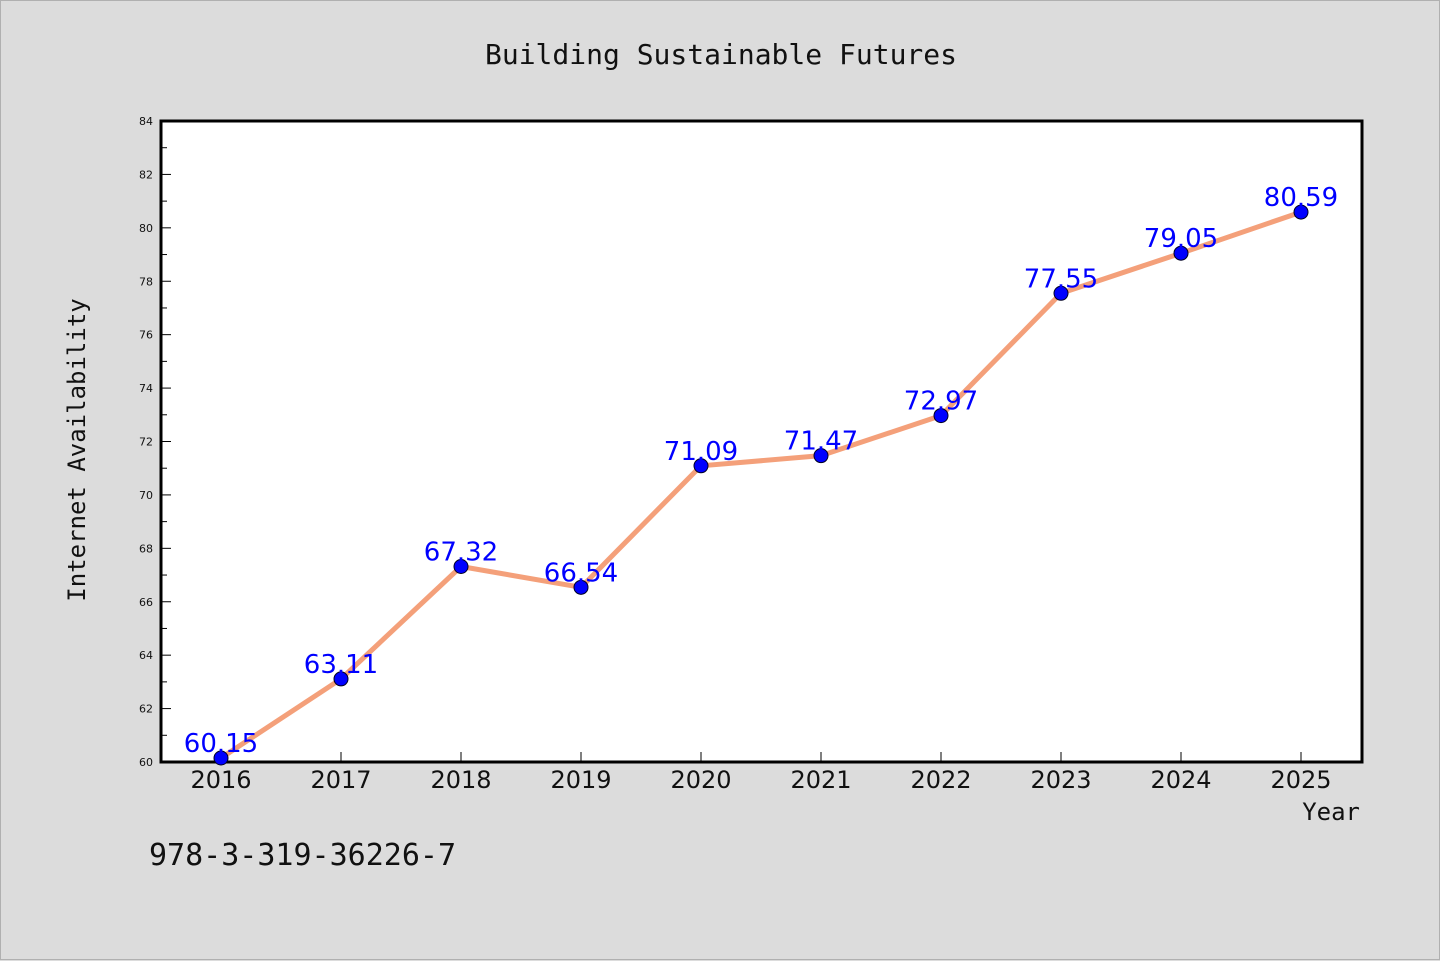 The height and width of the screenshot is (961, 1440). What do you see at coordinates (1060, 780) in the screenshot?
I see `x-tick-label: 2023` at bounding box center [1060, 780].